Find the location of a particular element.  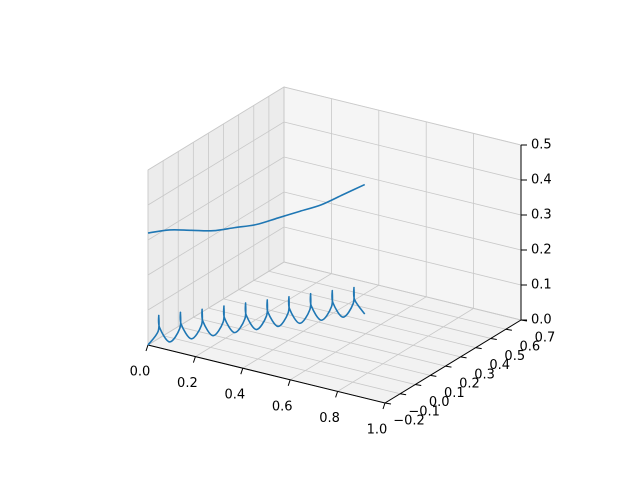

x-tick-label: 0.8 is located at coordinates (329, 418).